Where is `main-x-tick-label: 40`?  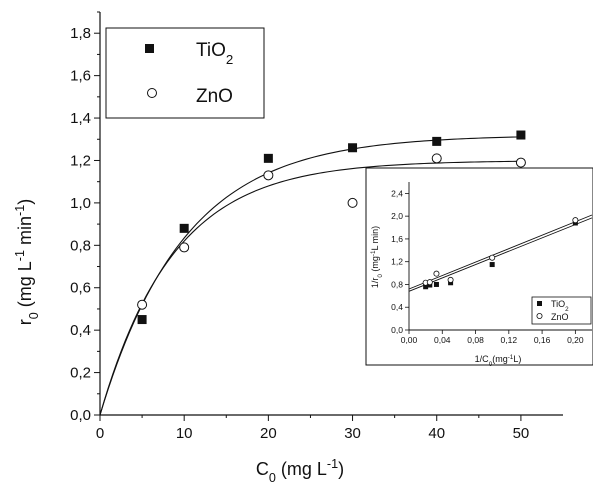
main-x-tick-label: 40 is located at coordinates (436, 433).